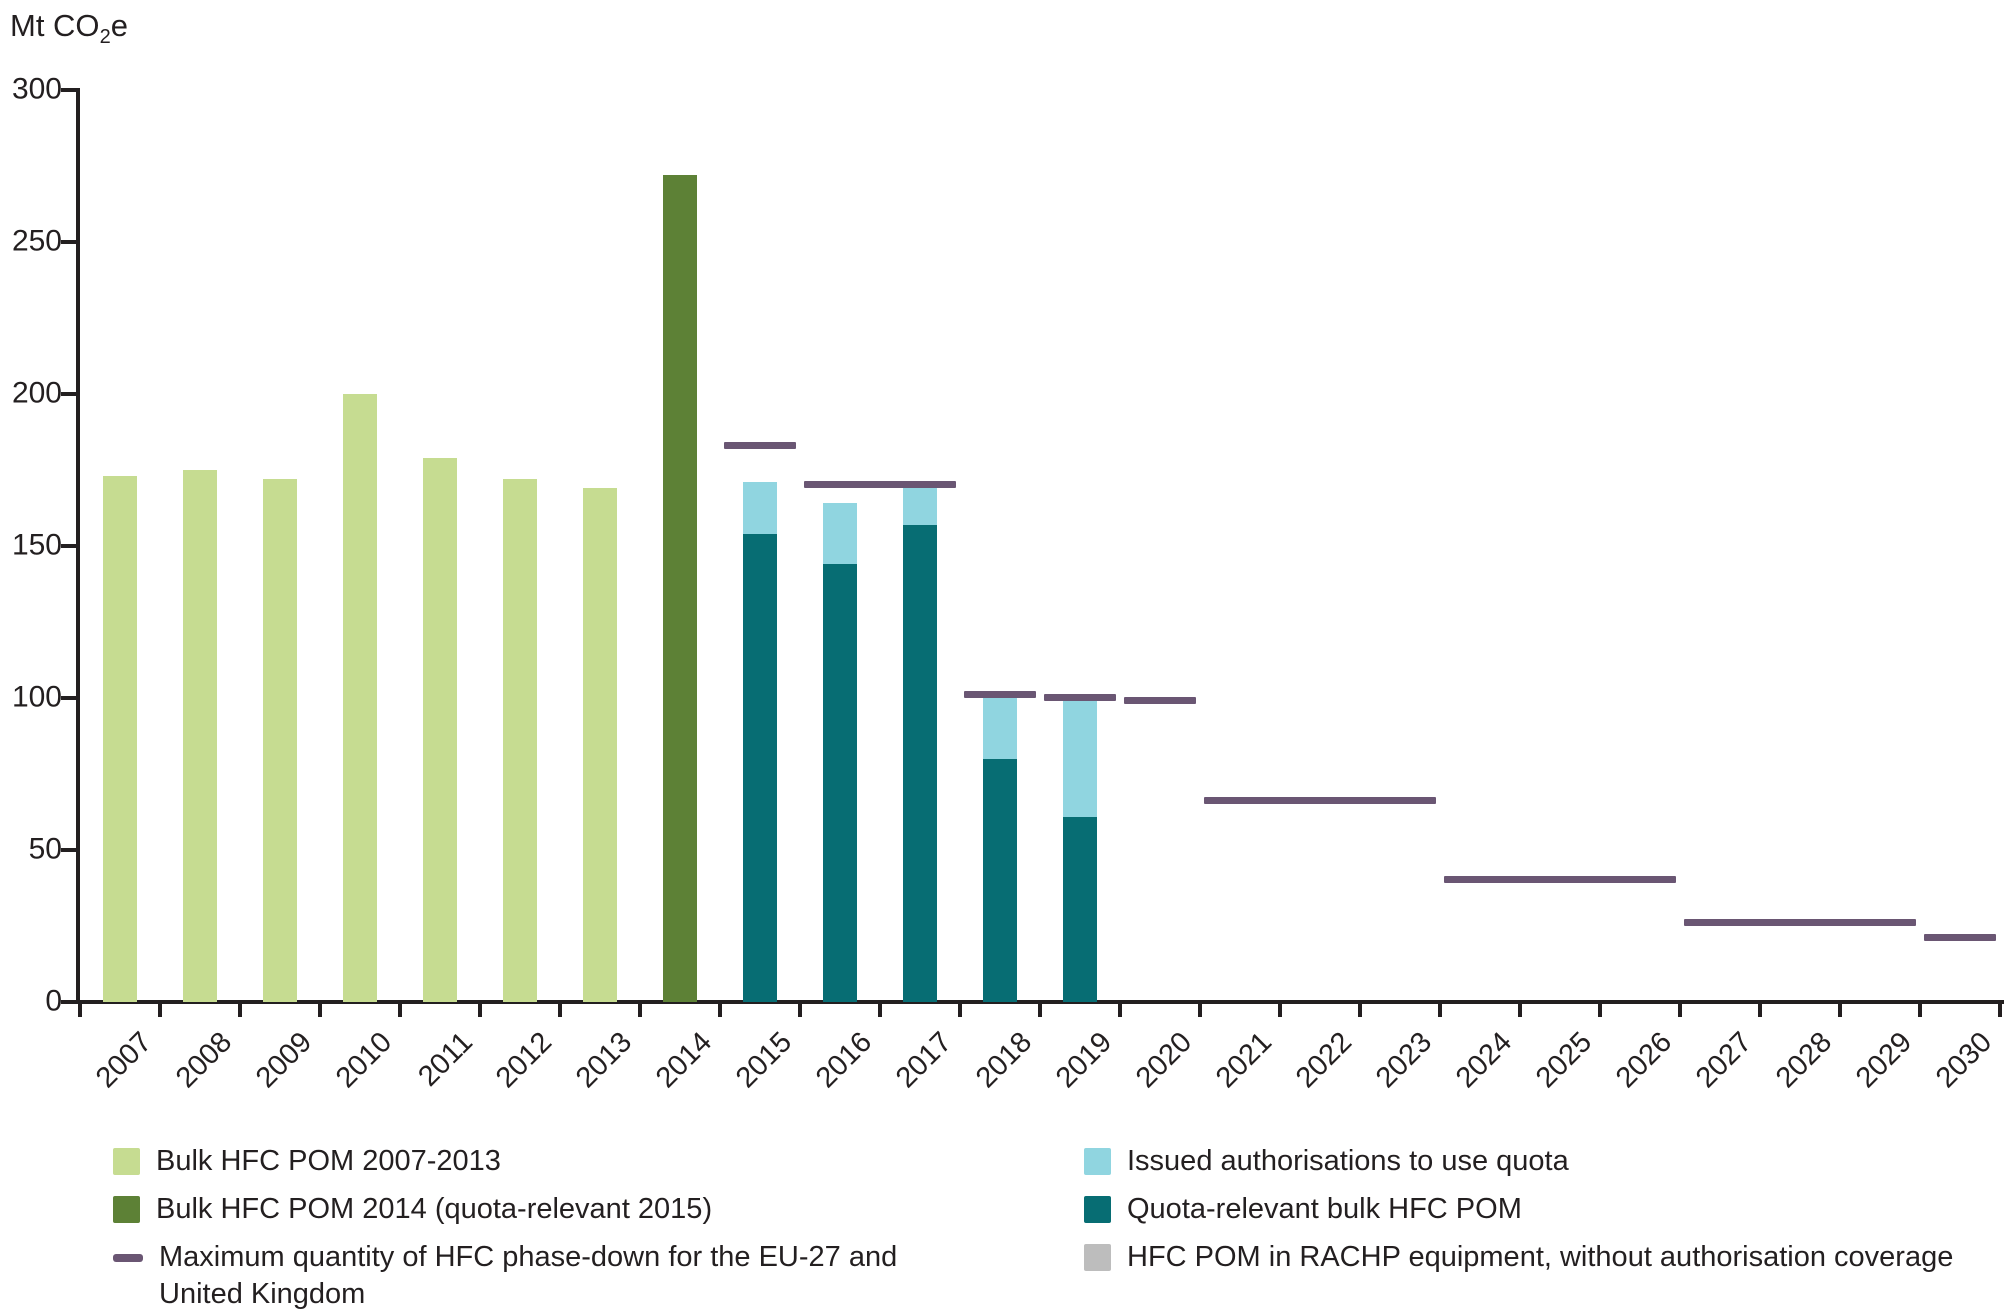 The width and height of the screenshot is (2009, 1313). I want to click on bar-2017-issued-authorisations, so click(920, 506).